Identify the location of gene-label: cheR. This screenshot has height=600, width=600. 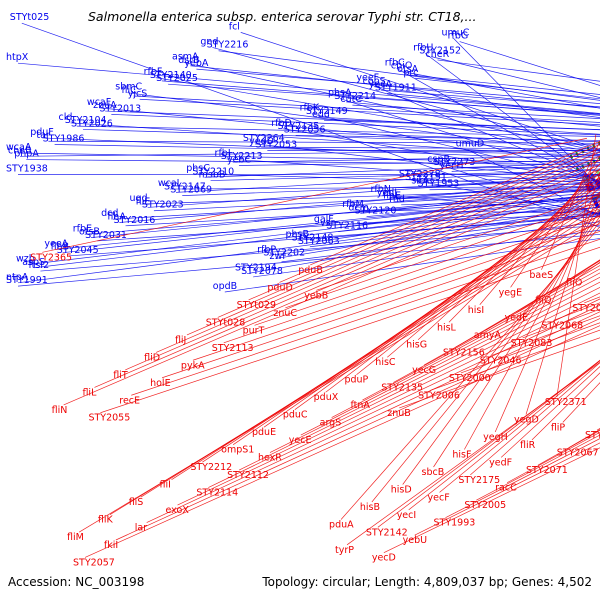
(438, 54).